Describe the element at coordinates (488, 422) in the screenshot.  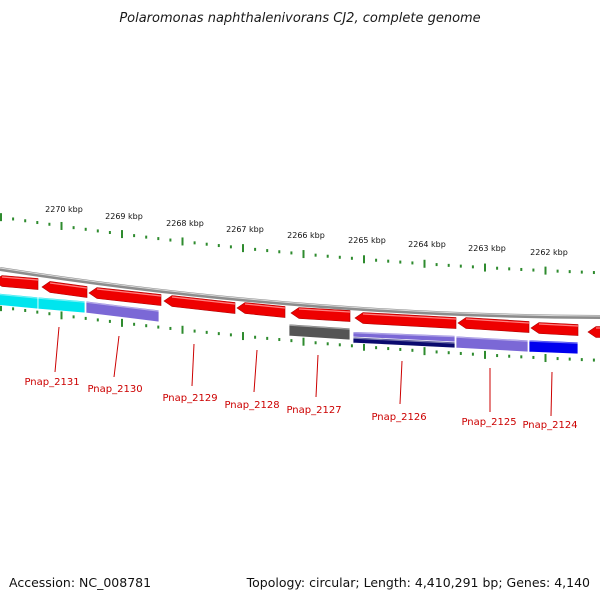
I see `gene-label: Pnap_2125` at that location.